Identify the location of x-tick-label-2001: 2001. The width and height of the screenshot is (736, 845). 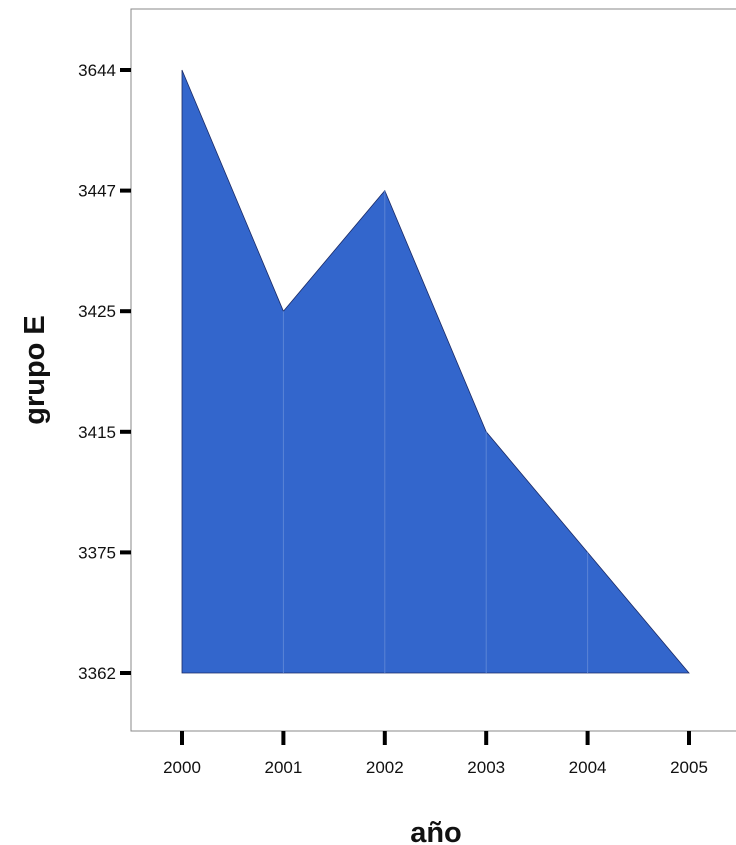
(283, 767).